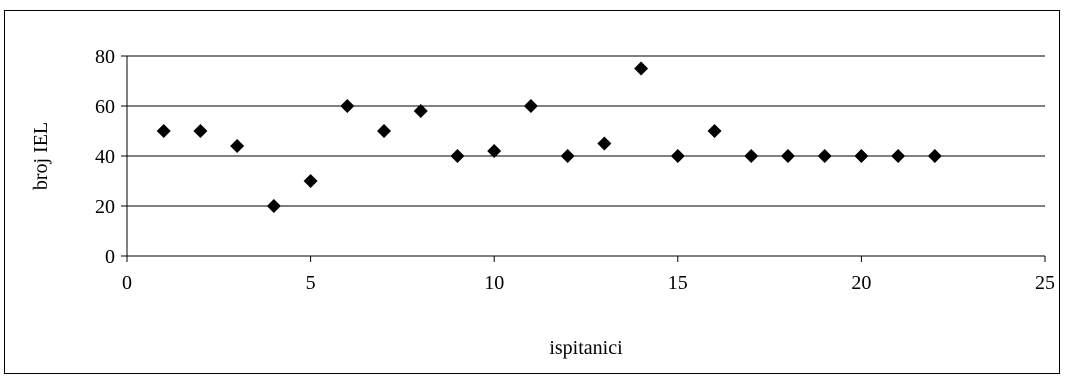 This screenshot has width=1066, height=379. Describe the element at coordinates (494, 283) in the screenshot. I see `x-tick-label-2: 10` at that location.